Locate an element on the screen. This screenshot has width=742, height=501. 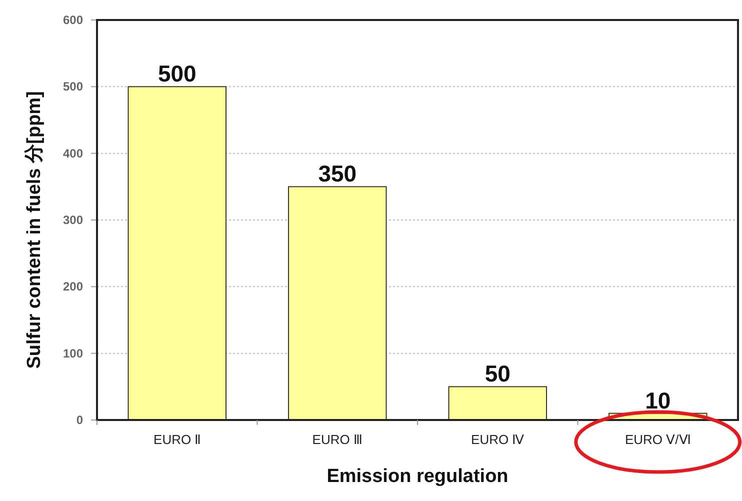
y-axis-title: Sulfur content in fuels 分[ppm] is located at coordinates (34, 230).